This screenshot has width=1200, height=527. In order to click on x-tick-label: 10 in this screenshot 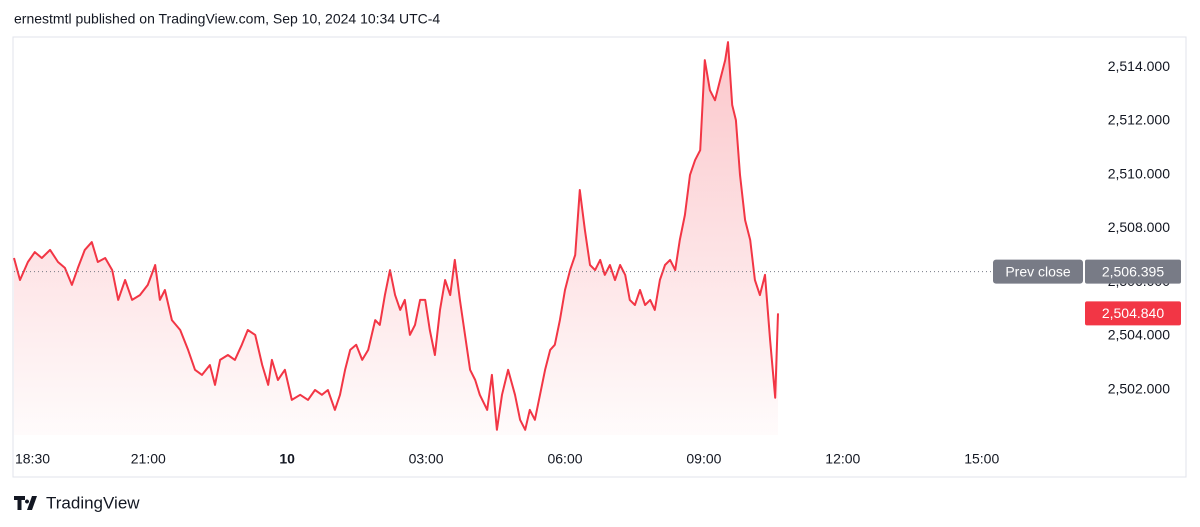, I will do `click(287, 459)`.